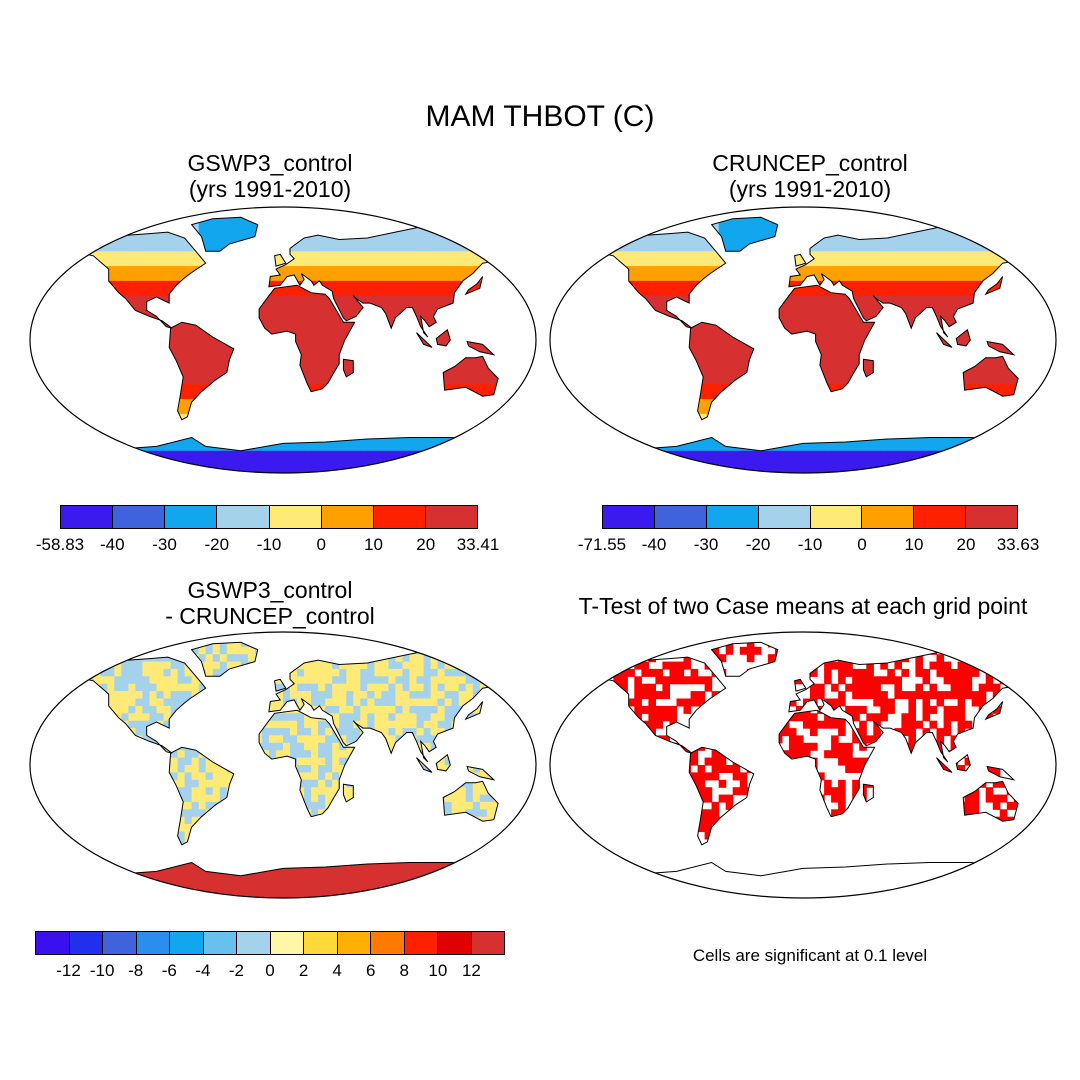  Describe the element at coordinates (810, 163) in the screenshot. I see `panel-title-line1: CRUNCEP_control` at that location.